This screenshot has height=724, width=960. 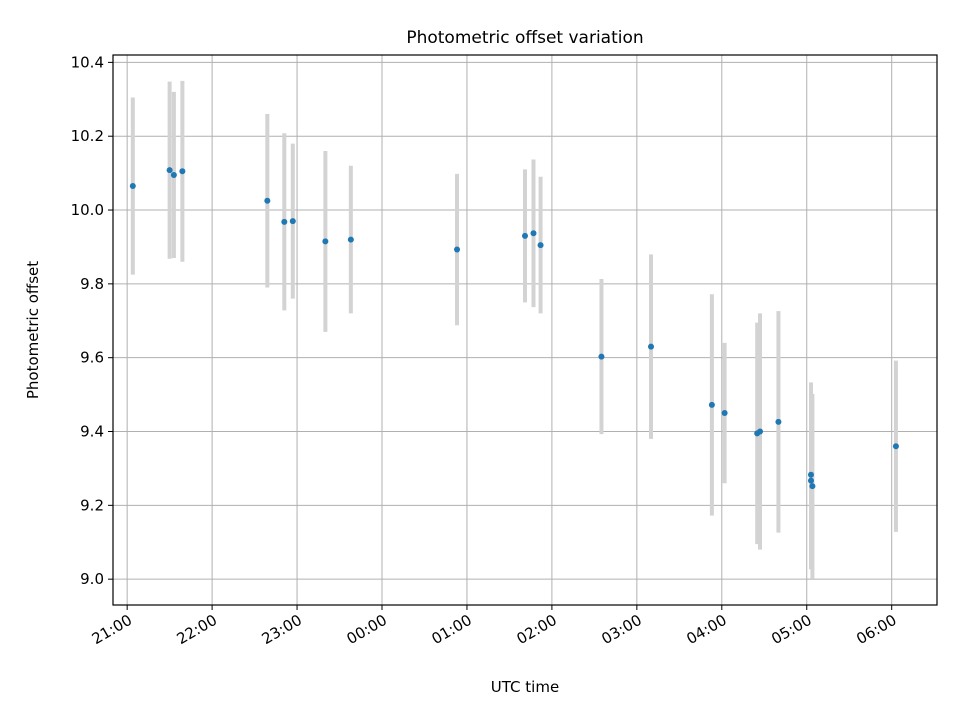 I want to click on y-axis-ticks: 9.0 9.2 9.4 9.6 9.8 10.0 10.2 10.4, so click(x=92, y=320).